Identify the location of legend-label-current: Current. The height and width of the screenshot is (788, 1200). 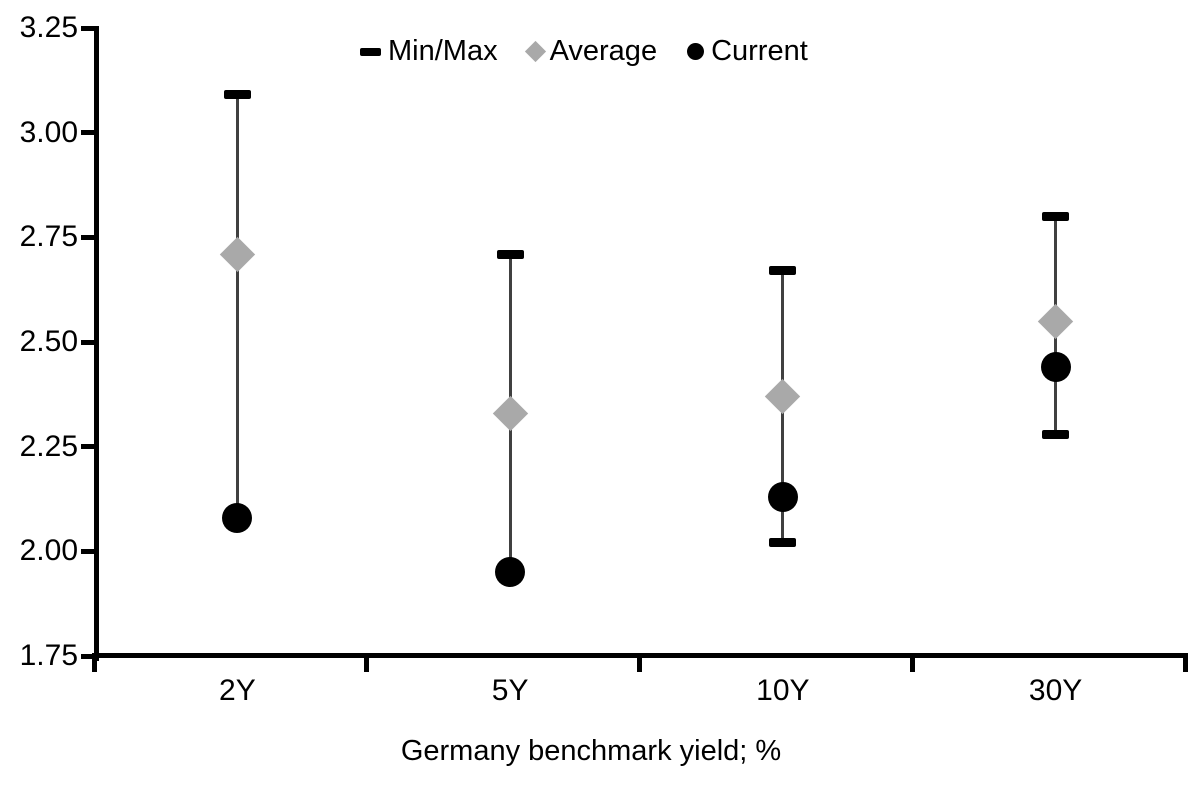
(759, 51).